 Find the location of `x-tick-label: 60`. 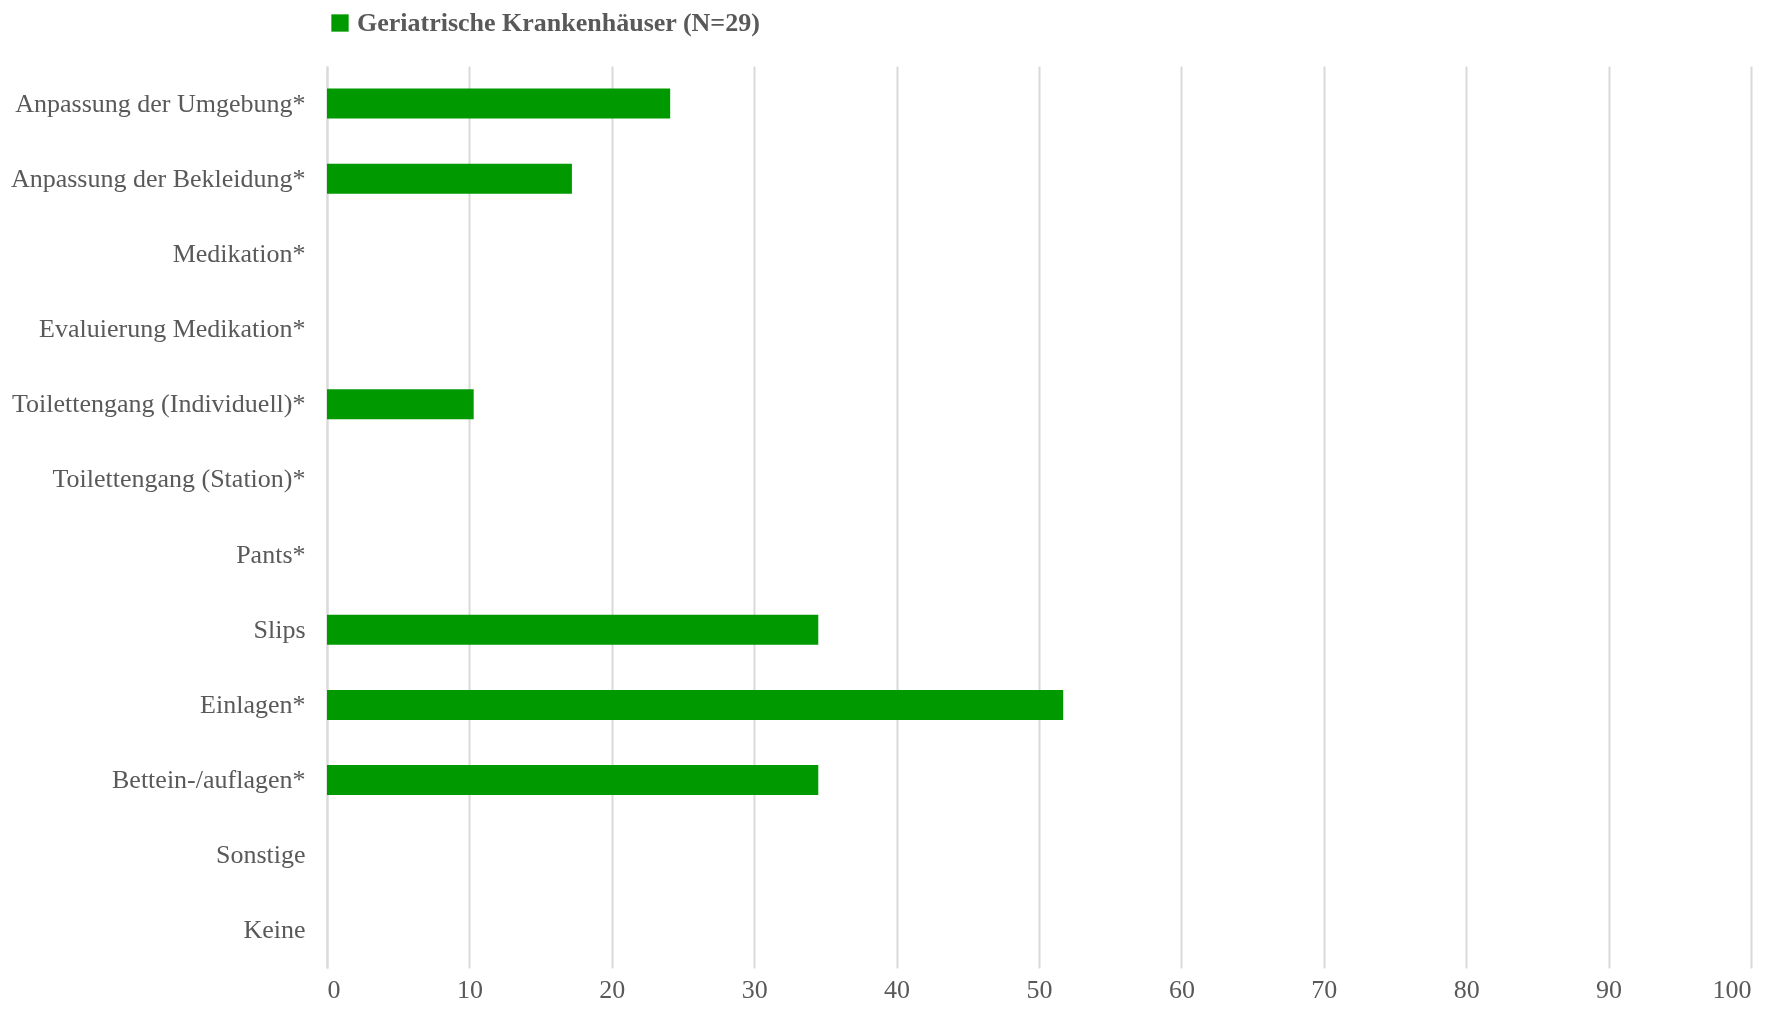

x-tick-label: 60 is located at coordinates (1181, 989).